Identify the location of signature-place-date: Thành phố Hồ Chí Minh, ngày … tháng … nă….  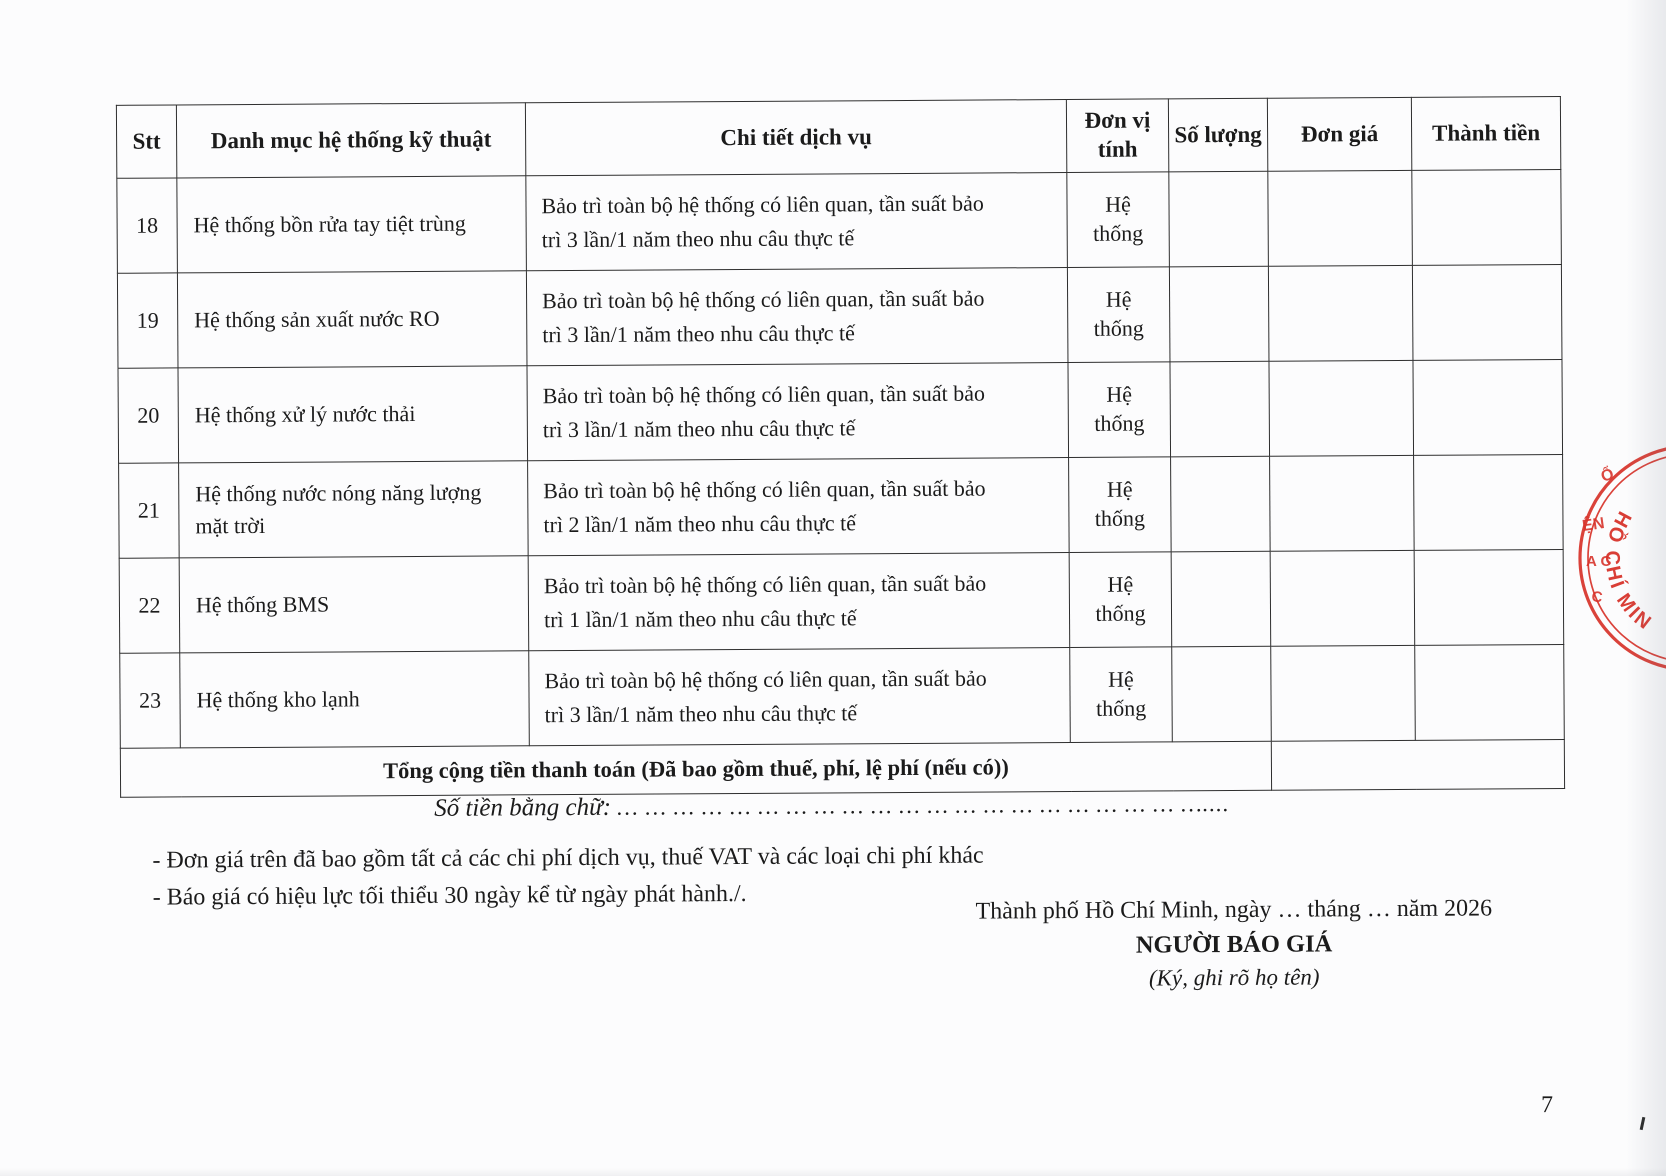
(1234, 910).